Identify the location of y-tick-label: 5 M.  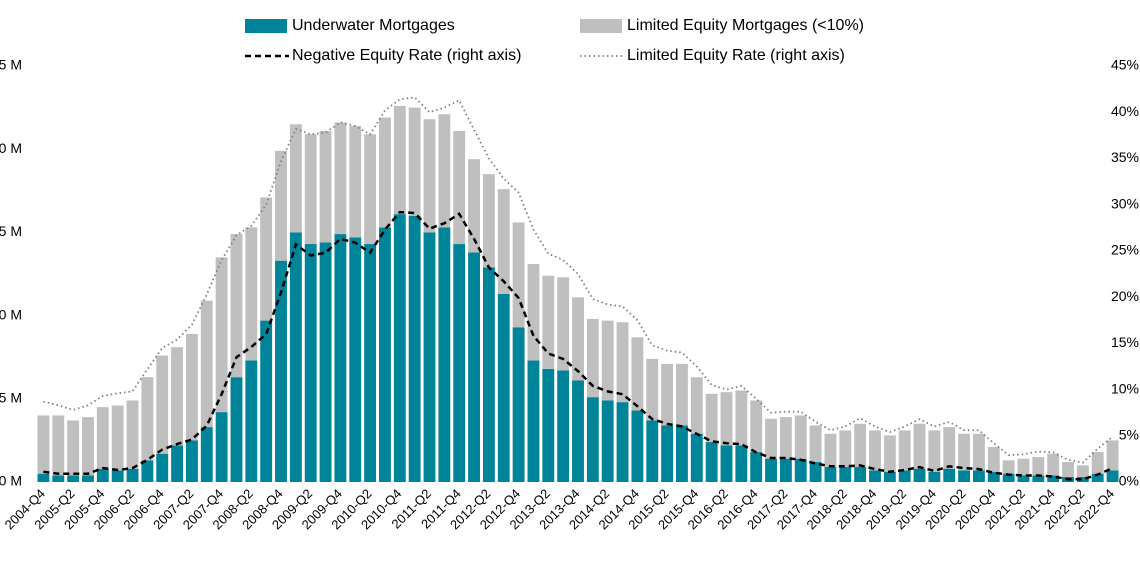
(11, 398).